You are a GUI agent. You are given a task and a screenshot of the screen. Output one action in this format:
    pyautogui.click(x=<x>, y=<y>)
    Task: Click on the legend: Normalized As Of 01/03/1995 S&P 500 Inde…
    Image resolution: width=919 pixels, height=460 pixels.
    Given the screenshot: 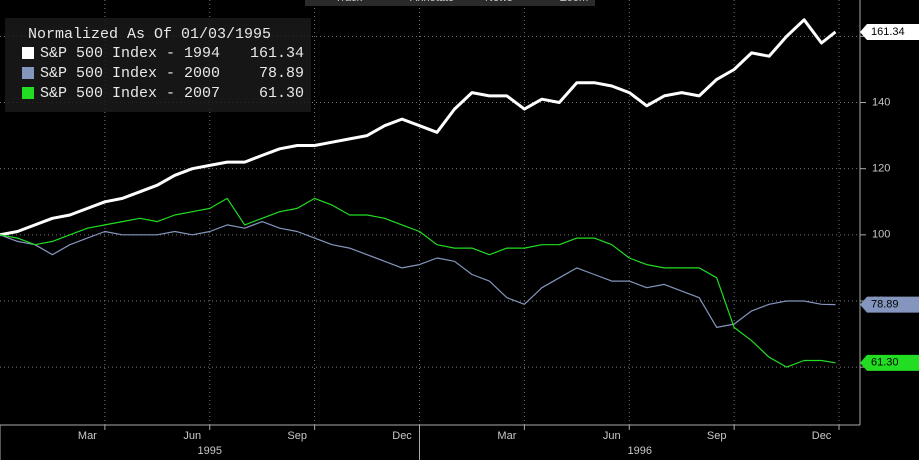 What is the action you would take?
    pyautogui.click(x=158, y=65)
    